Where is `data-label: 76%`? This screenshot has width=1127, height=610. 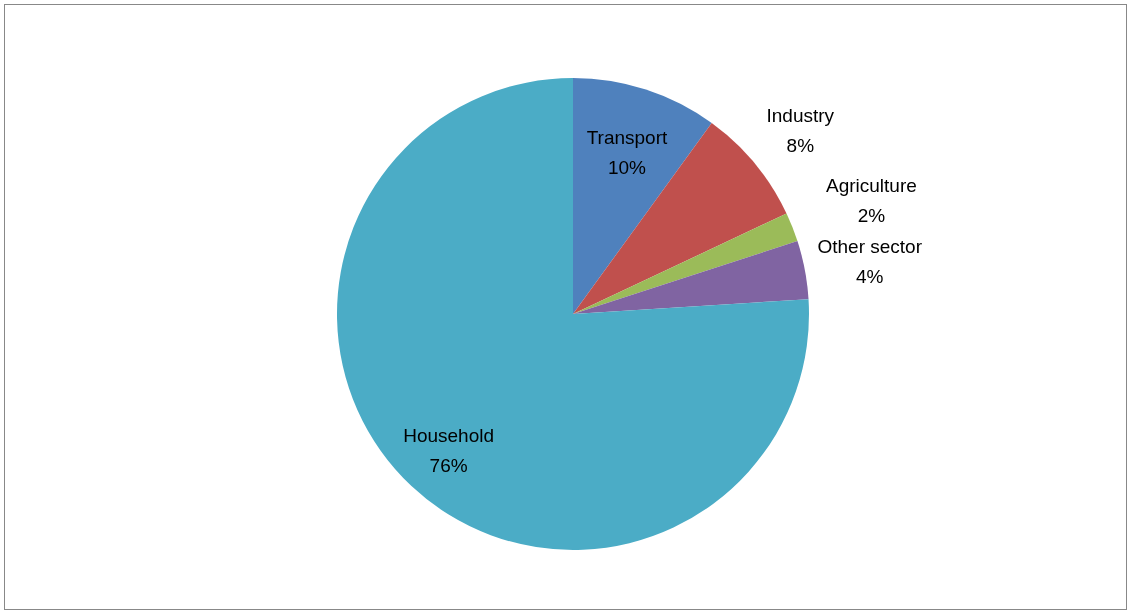 data-label: 76% is located at coordinates (448, 466).